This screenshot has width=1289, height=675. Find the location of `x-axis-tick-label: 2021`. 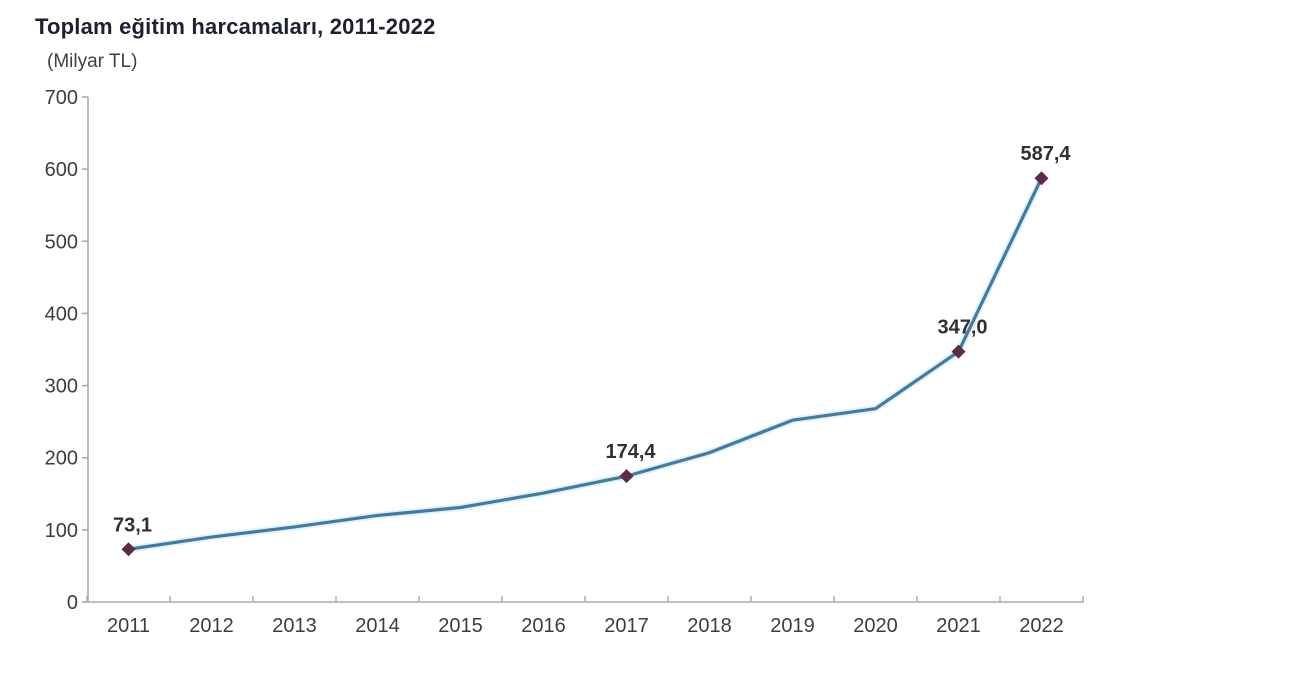

x-axis-tick-label: 2021 is located at coordinates (958, 626).